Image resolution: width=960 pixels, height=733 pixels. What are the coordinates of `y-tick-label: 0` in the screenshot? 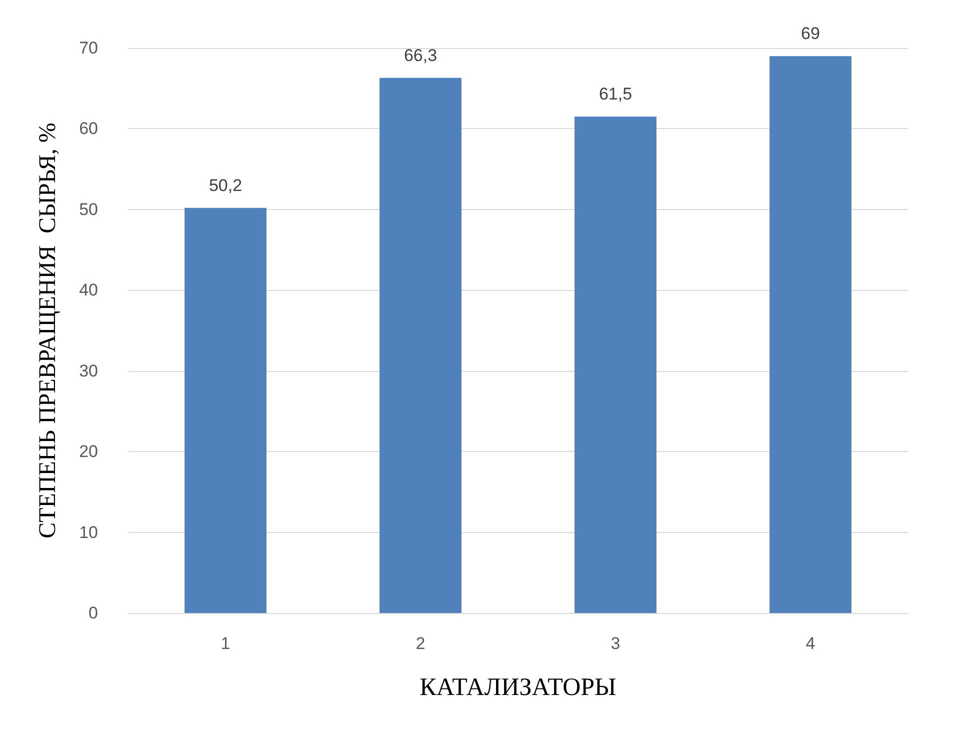 It's located at (93, 613).